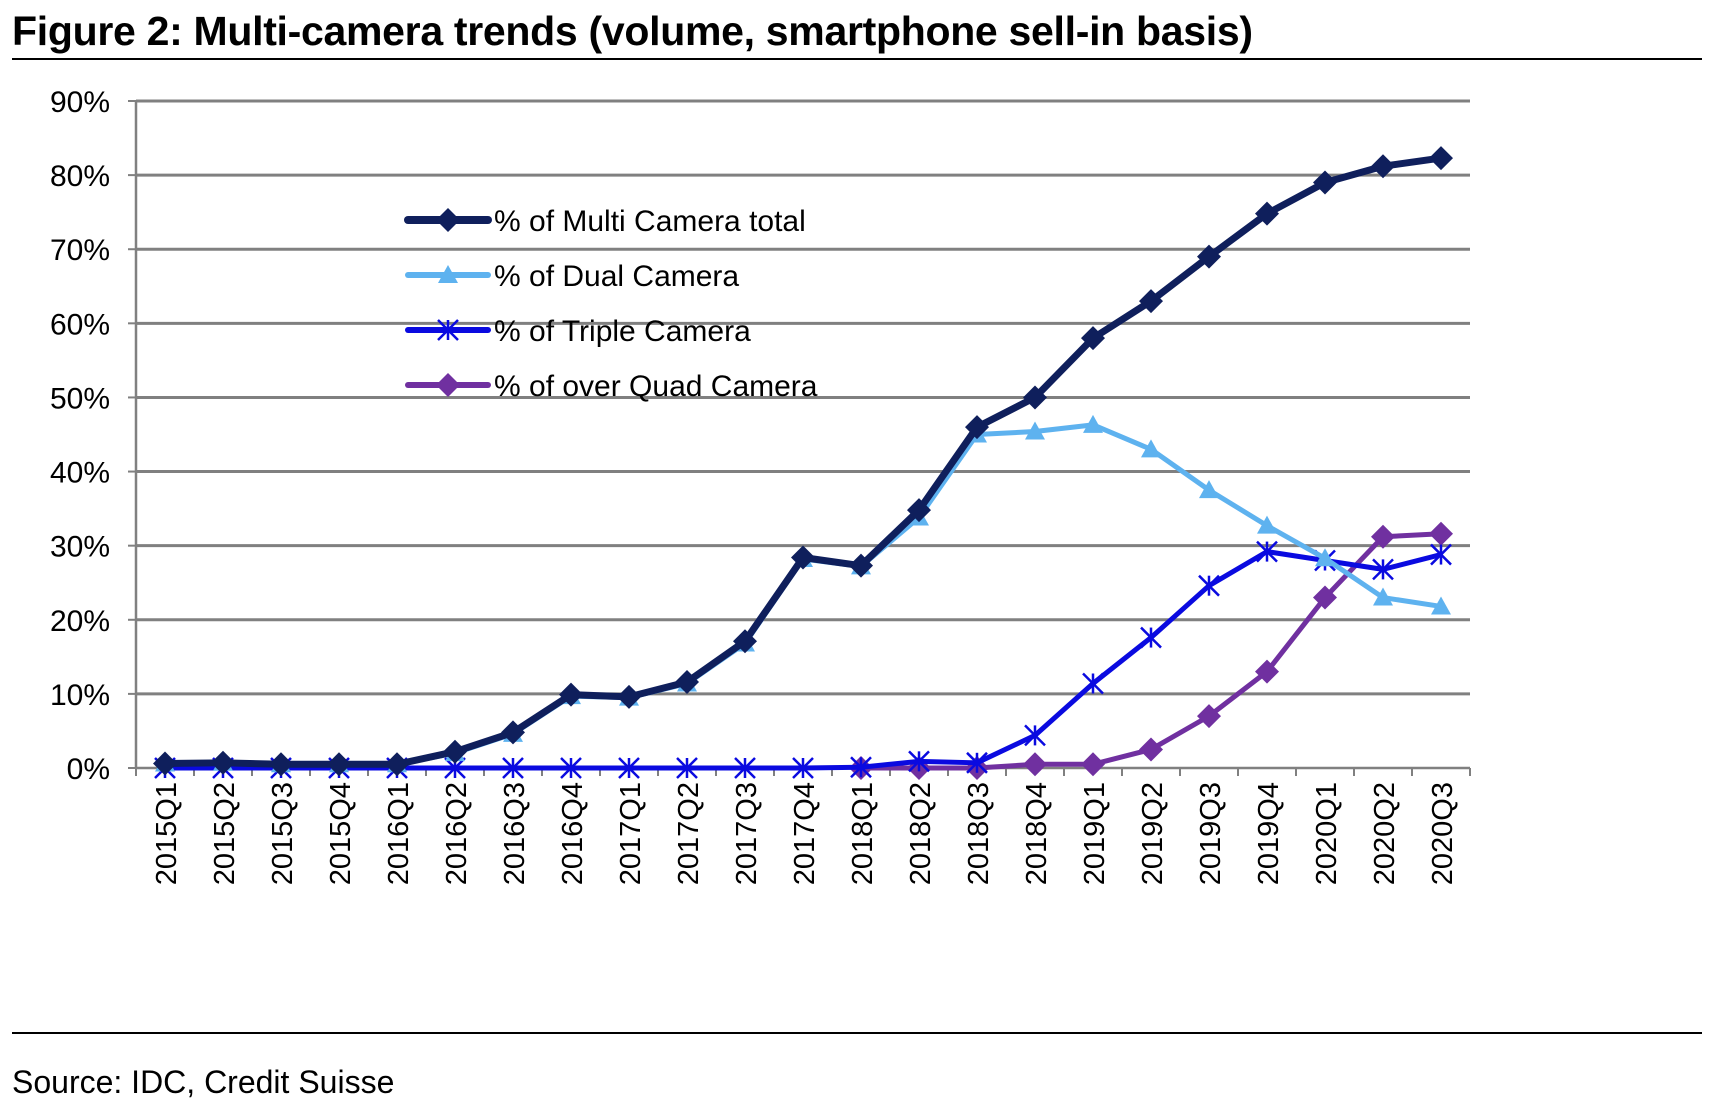 Image resolution: width=1710 pixels, height=1117 pixels. What do you see at coordinates (1095, 833) in the screenshot?
I see `x-tick-label: 2019Q1` at bounding box center [1095, 833].